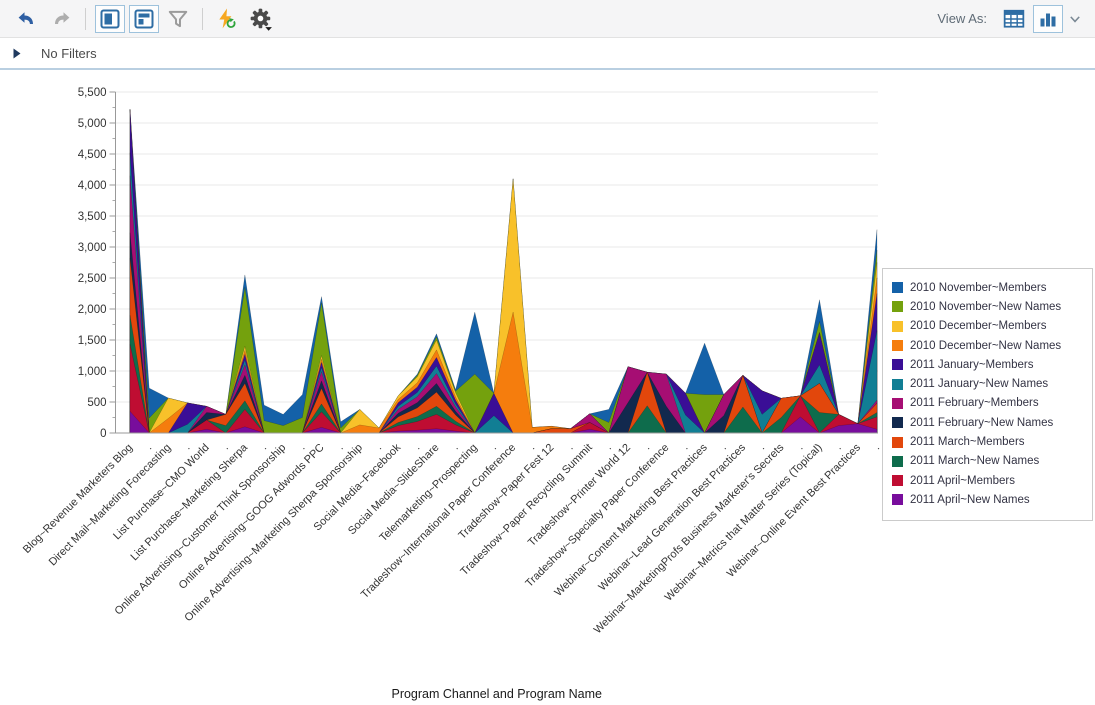 This screenshot has width=1095, height=705. What do you see at coordinates (103, 434) in the screenshot?
I see `y-axis-label: 0` at bounding box center [103, 434].